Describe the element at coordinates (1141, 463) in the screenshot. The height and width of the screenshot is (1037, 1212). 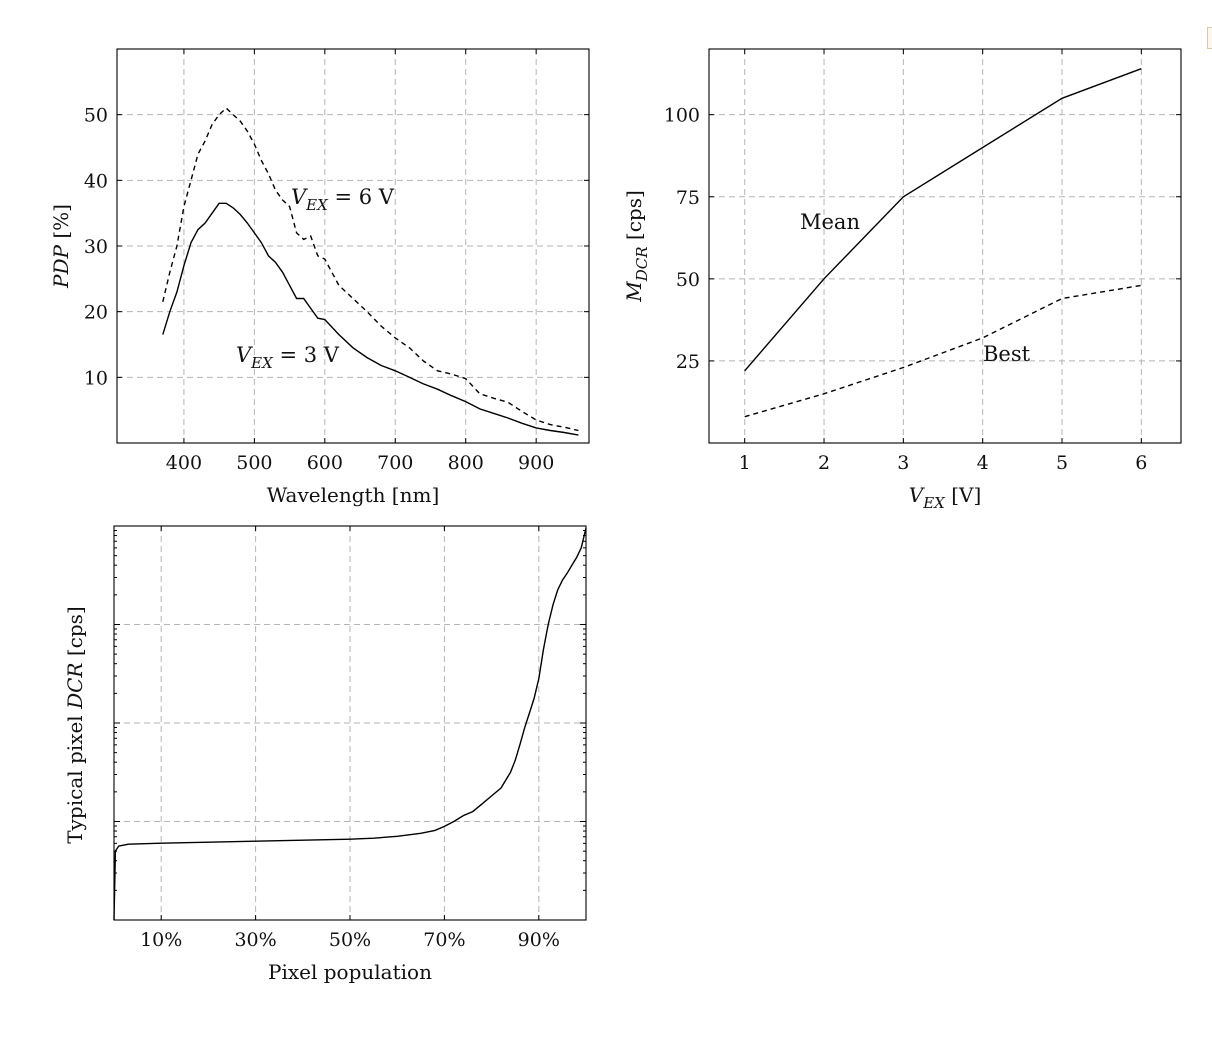
I see `mdcr-x-tick-label: 6` at that location.